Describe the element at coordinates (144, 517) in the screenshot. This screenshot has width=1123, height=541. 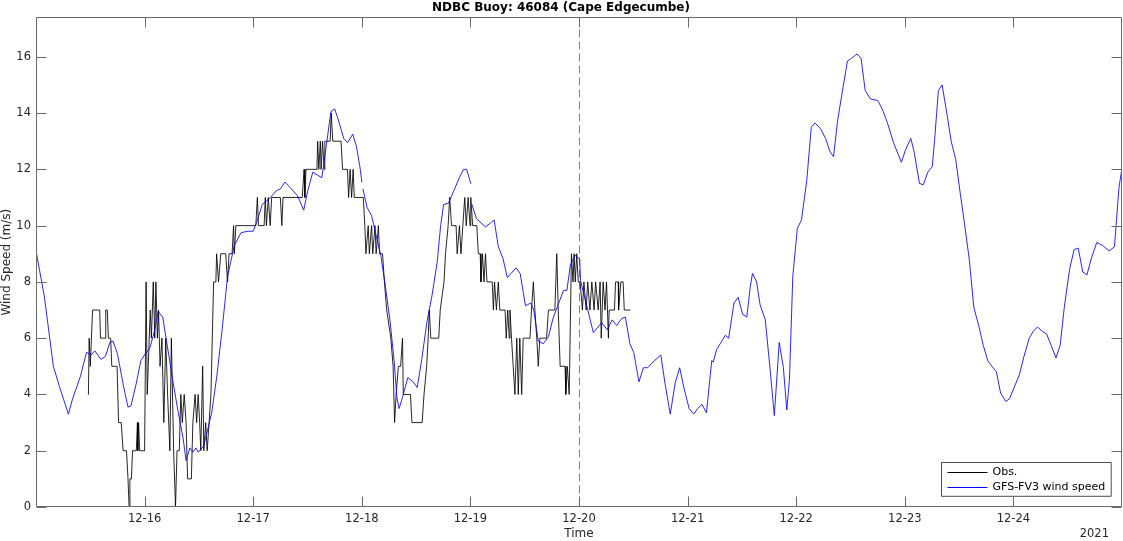
I see `x-tick-label: 12-16` at that location.